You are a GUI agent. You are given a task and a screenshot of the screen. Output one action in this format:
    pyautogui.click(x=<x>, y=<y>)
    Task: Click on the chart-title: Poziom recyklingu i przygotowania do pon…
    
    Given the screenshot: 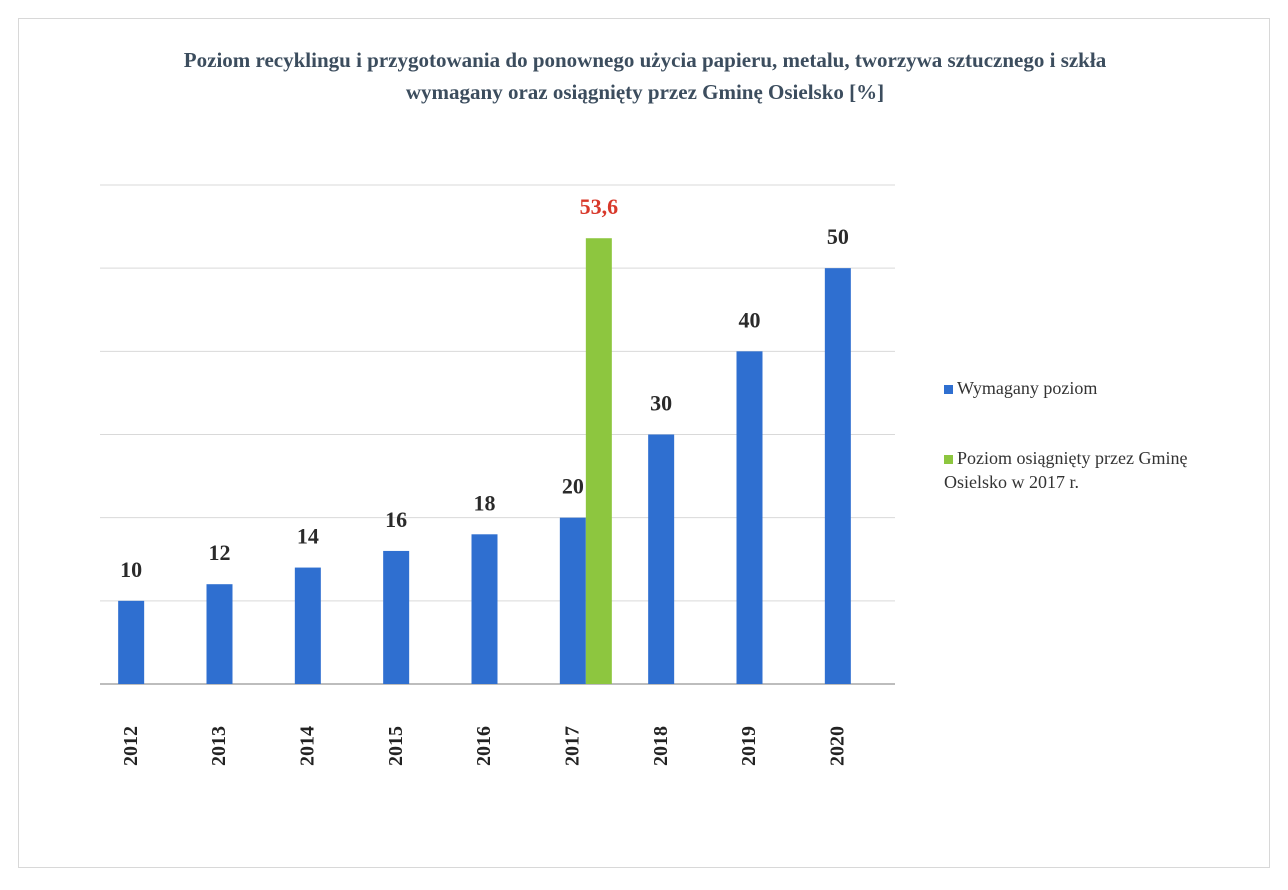 What is the action you would take?
    pyautogui.click(x=645, y=76)
    